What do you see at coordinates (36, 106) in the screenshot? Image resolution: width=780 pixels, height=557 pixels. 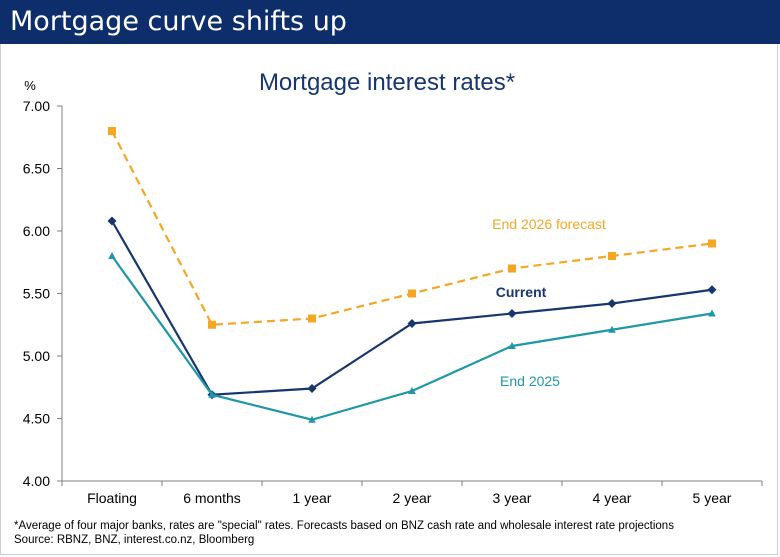 I see `y-tick-label: 7.00` at bounding box center [36, 106].